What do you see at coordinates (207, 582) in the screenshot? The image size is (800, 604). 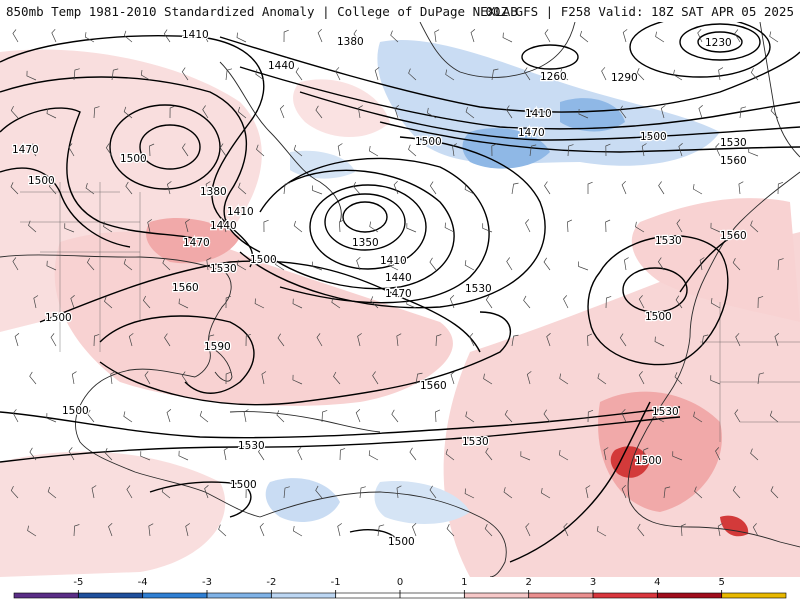 I see `colorbar-tick-label: -3` at bounding box center [207, 582].